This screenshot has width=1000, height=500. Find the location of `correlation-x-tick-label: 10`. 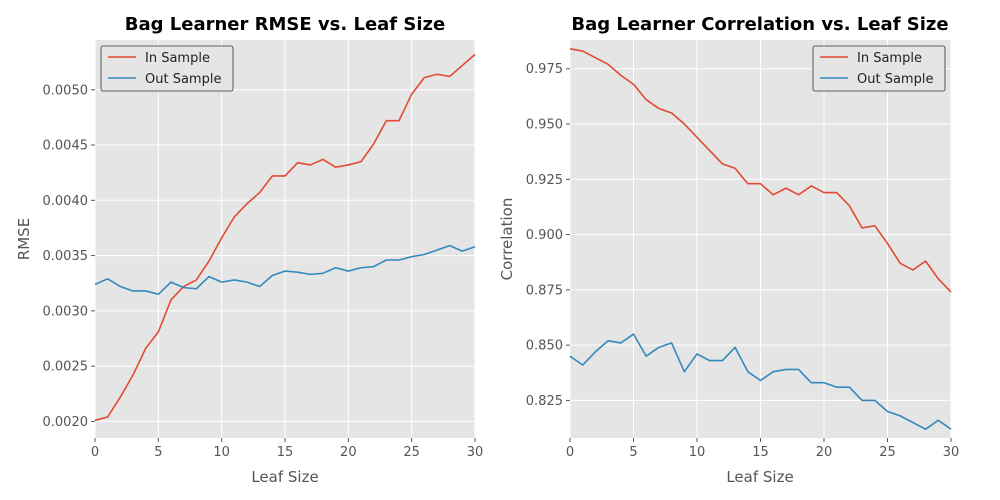

correlation-x-tick-label: 10 is located at coordinates (697, 452).